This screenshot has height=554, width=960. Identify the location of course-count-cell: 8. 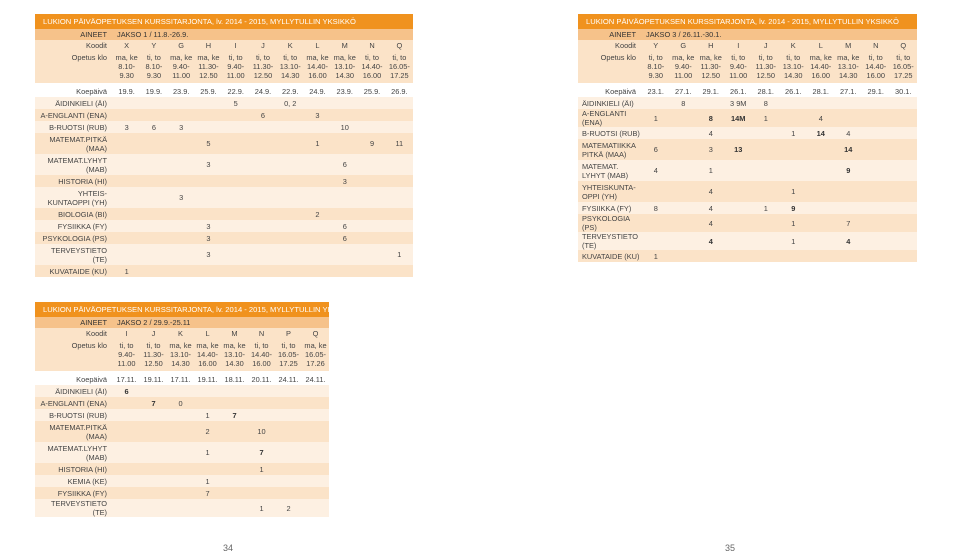
(683, 103).